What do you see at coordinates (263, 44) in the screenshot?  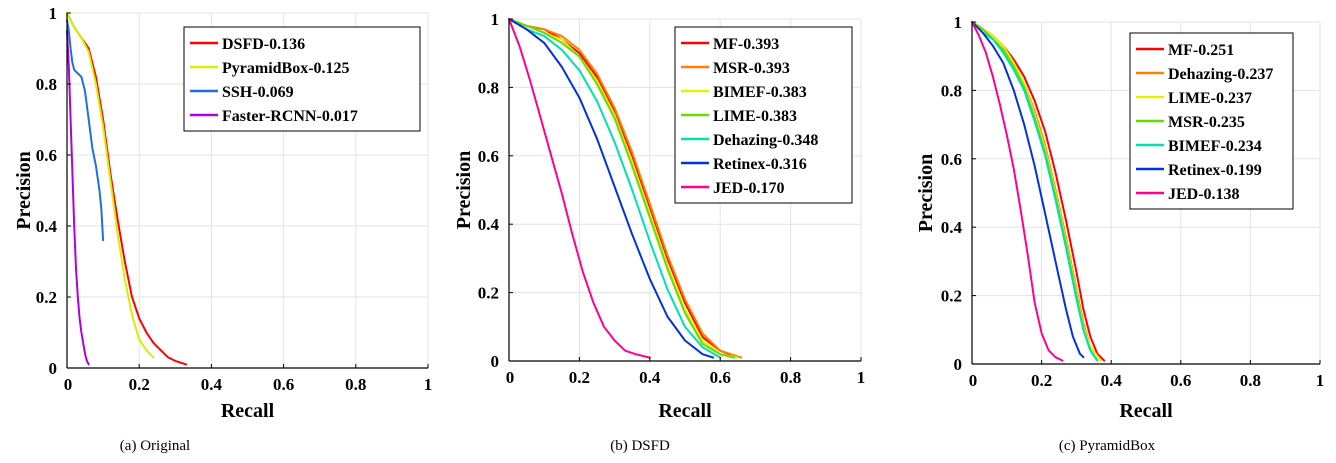 I see `legend-entry: DSFD-0.136` at bounding box center [263, 44].